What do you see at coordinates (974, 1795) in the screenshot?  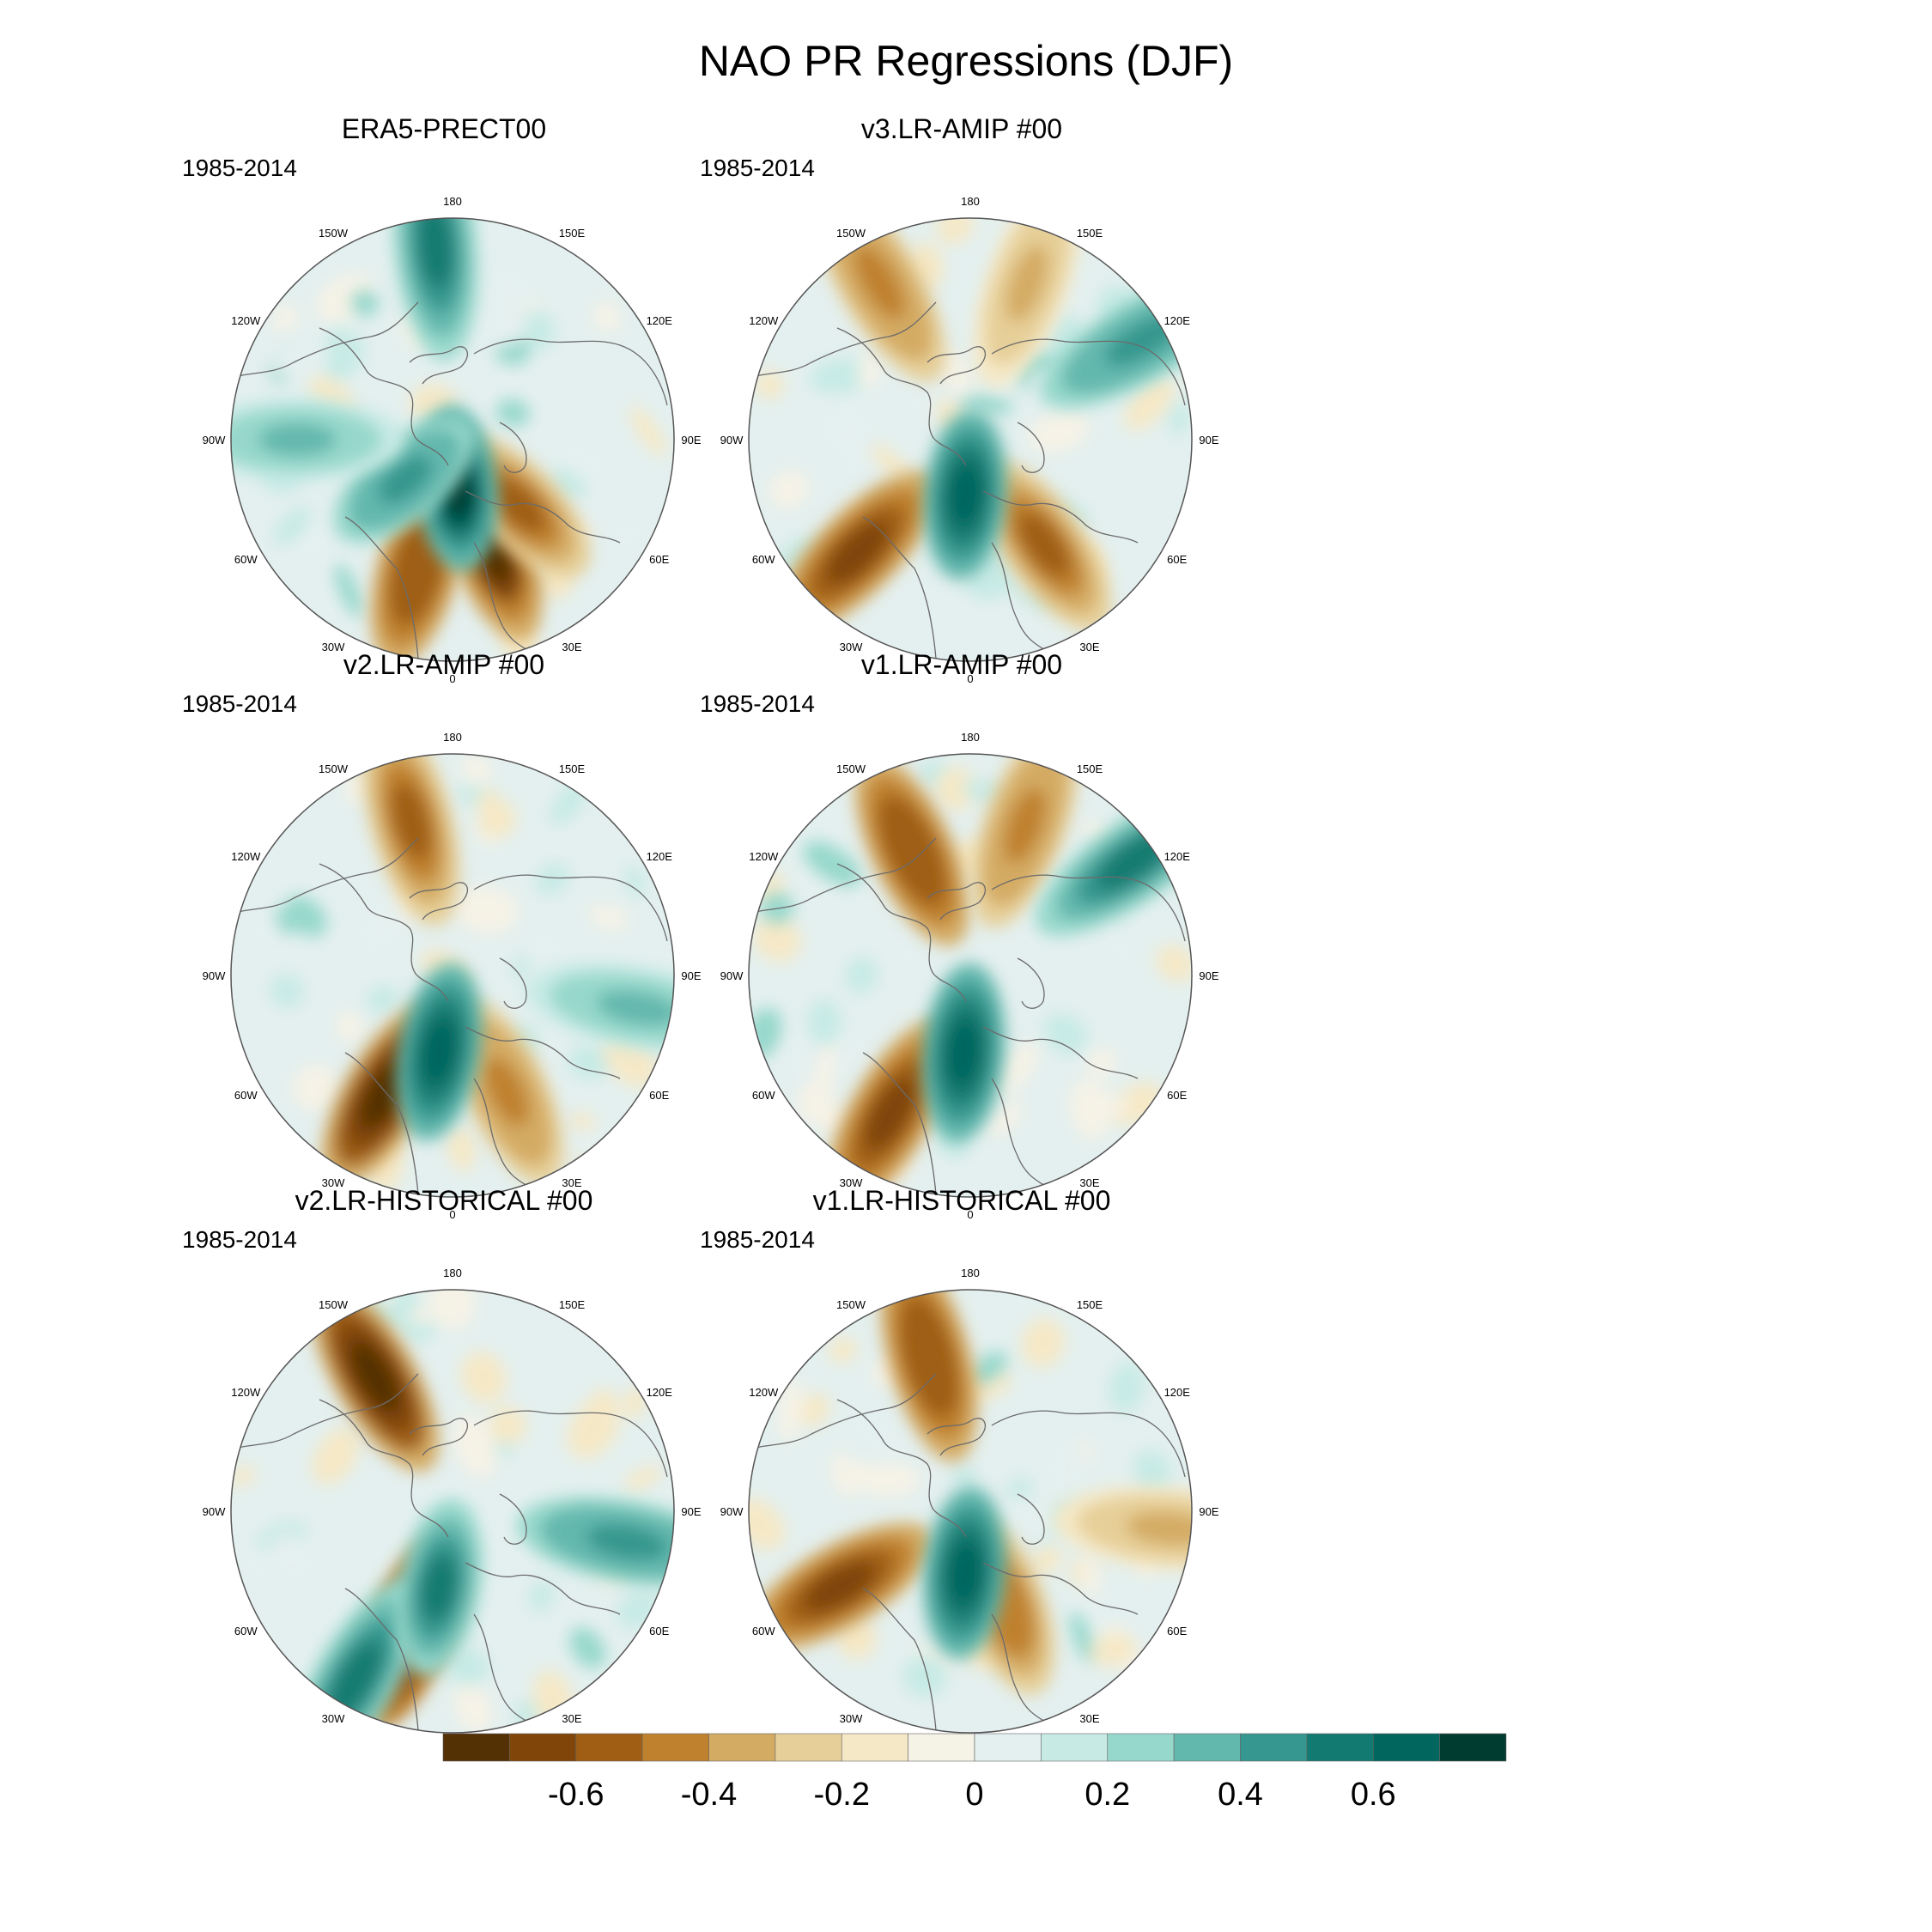 I see `colorbar-tick-label: 0` at bounding box center [974, 1795].